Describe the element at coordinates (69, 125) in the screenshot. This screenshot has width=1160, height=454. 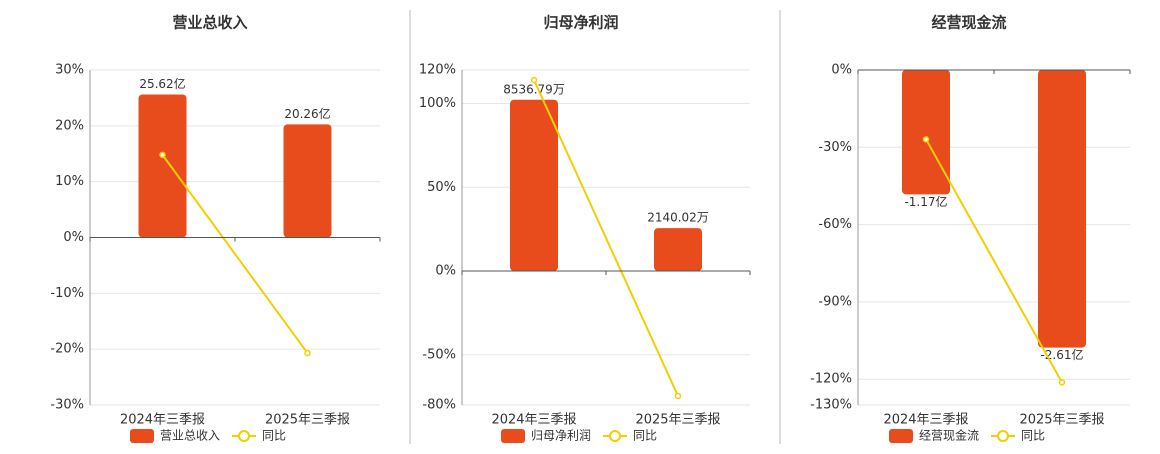
I see `y-tick-label: 20%` at that location.